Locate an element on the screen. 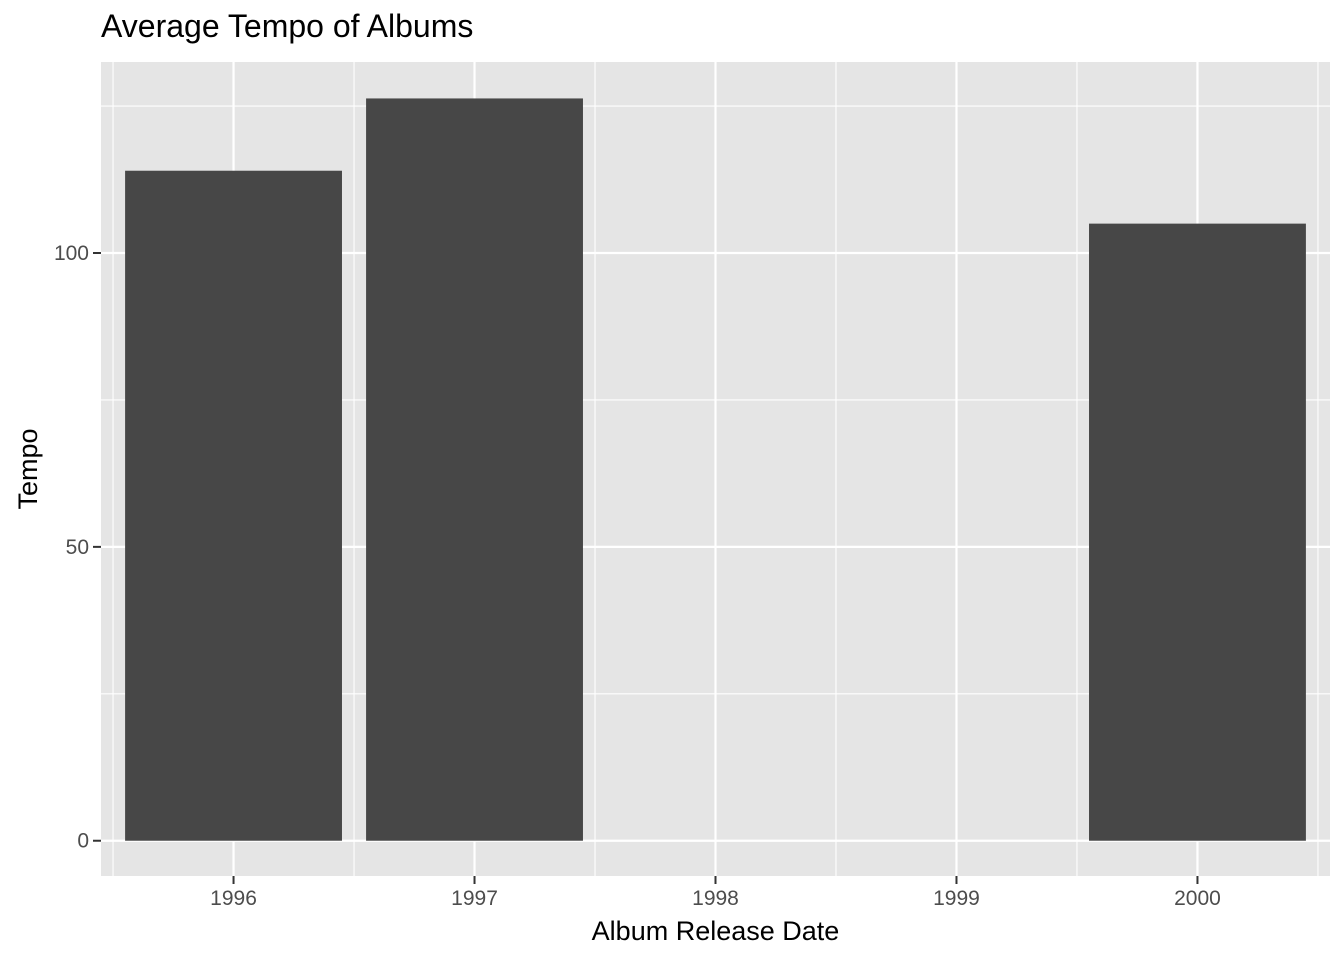 Image resolution: width=1344 pixels, height=960 pixels. x-axis: 1996 1997 1998 1999 2000 is located at coordinates (715, 893).